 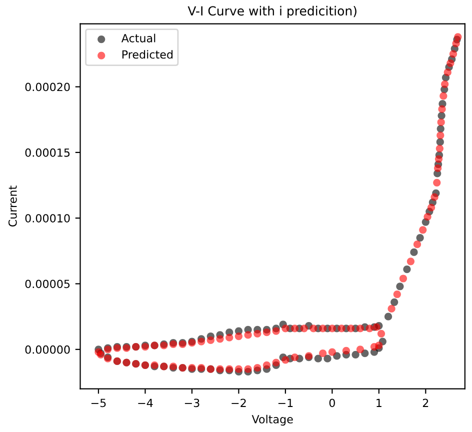 I want to click on y-axis-title: Current, so click(x=12, y=206).